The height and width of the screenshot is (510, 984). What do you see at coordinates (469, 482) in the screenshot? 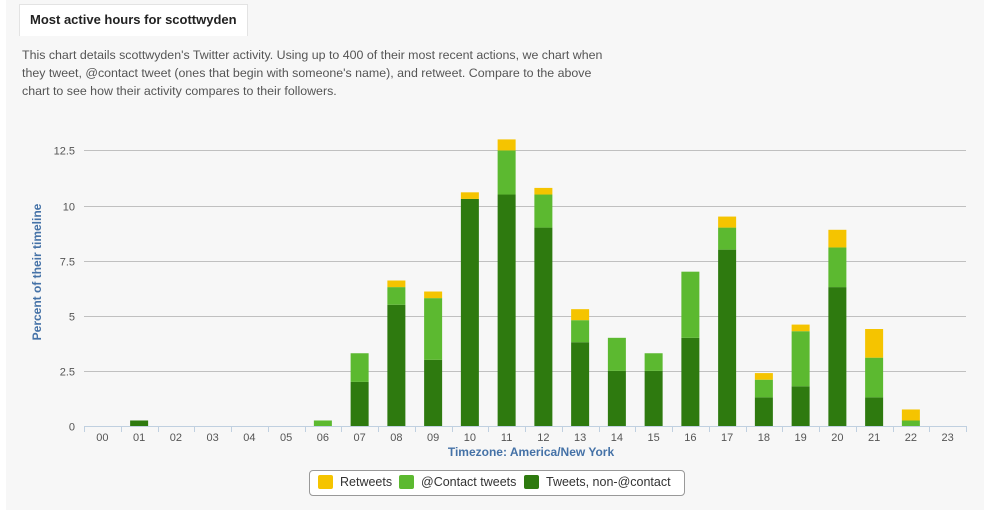
I see `legend-label: @Contact tweets` at bounding box center [469, 482].